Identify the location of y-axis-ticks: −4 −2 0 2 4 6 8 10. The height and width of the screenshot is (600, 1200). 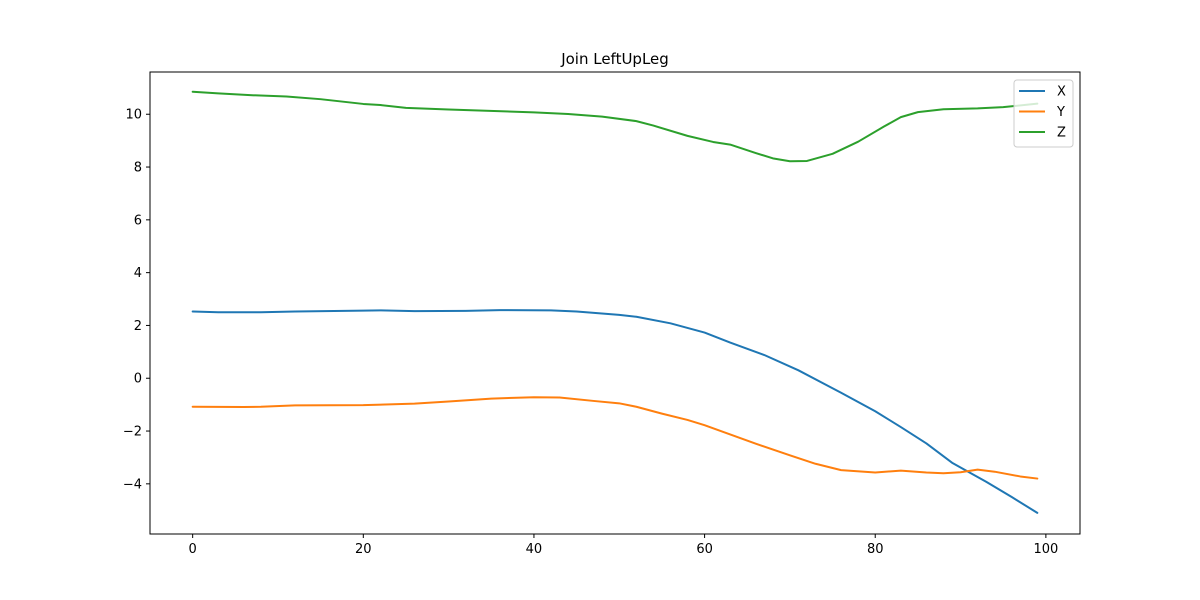
(136, 300).